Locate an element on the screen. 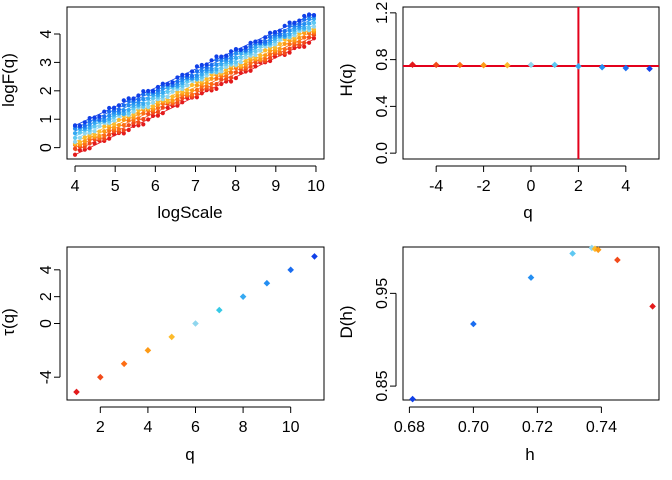  y-axis-label-D: D(h) is located at coordinates (346, 321).